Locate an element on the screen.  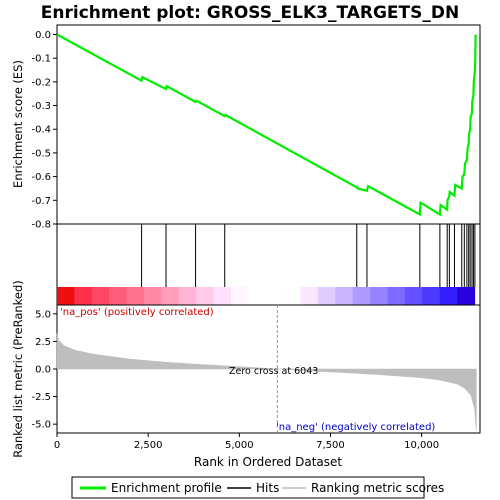
x-axis: 0 2,500 5,000 7,500 10,000 is located at coordinates (246, 442).